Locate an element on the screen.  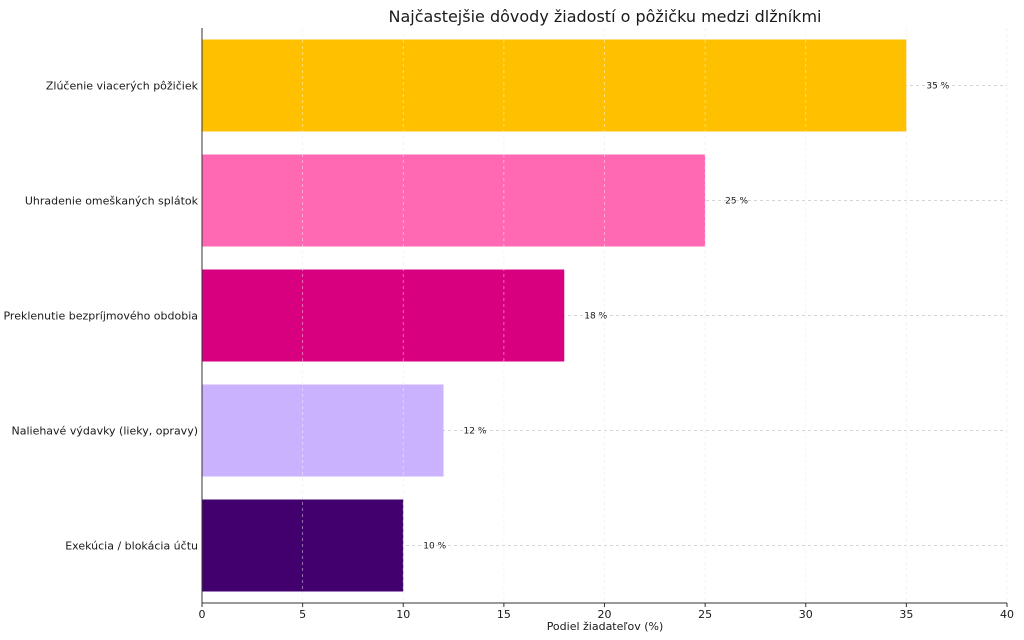
data-label: 18 % is located at coordinates (595, 317).